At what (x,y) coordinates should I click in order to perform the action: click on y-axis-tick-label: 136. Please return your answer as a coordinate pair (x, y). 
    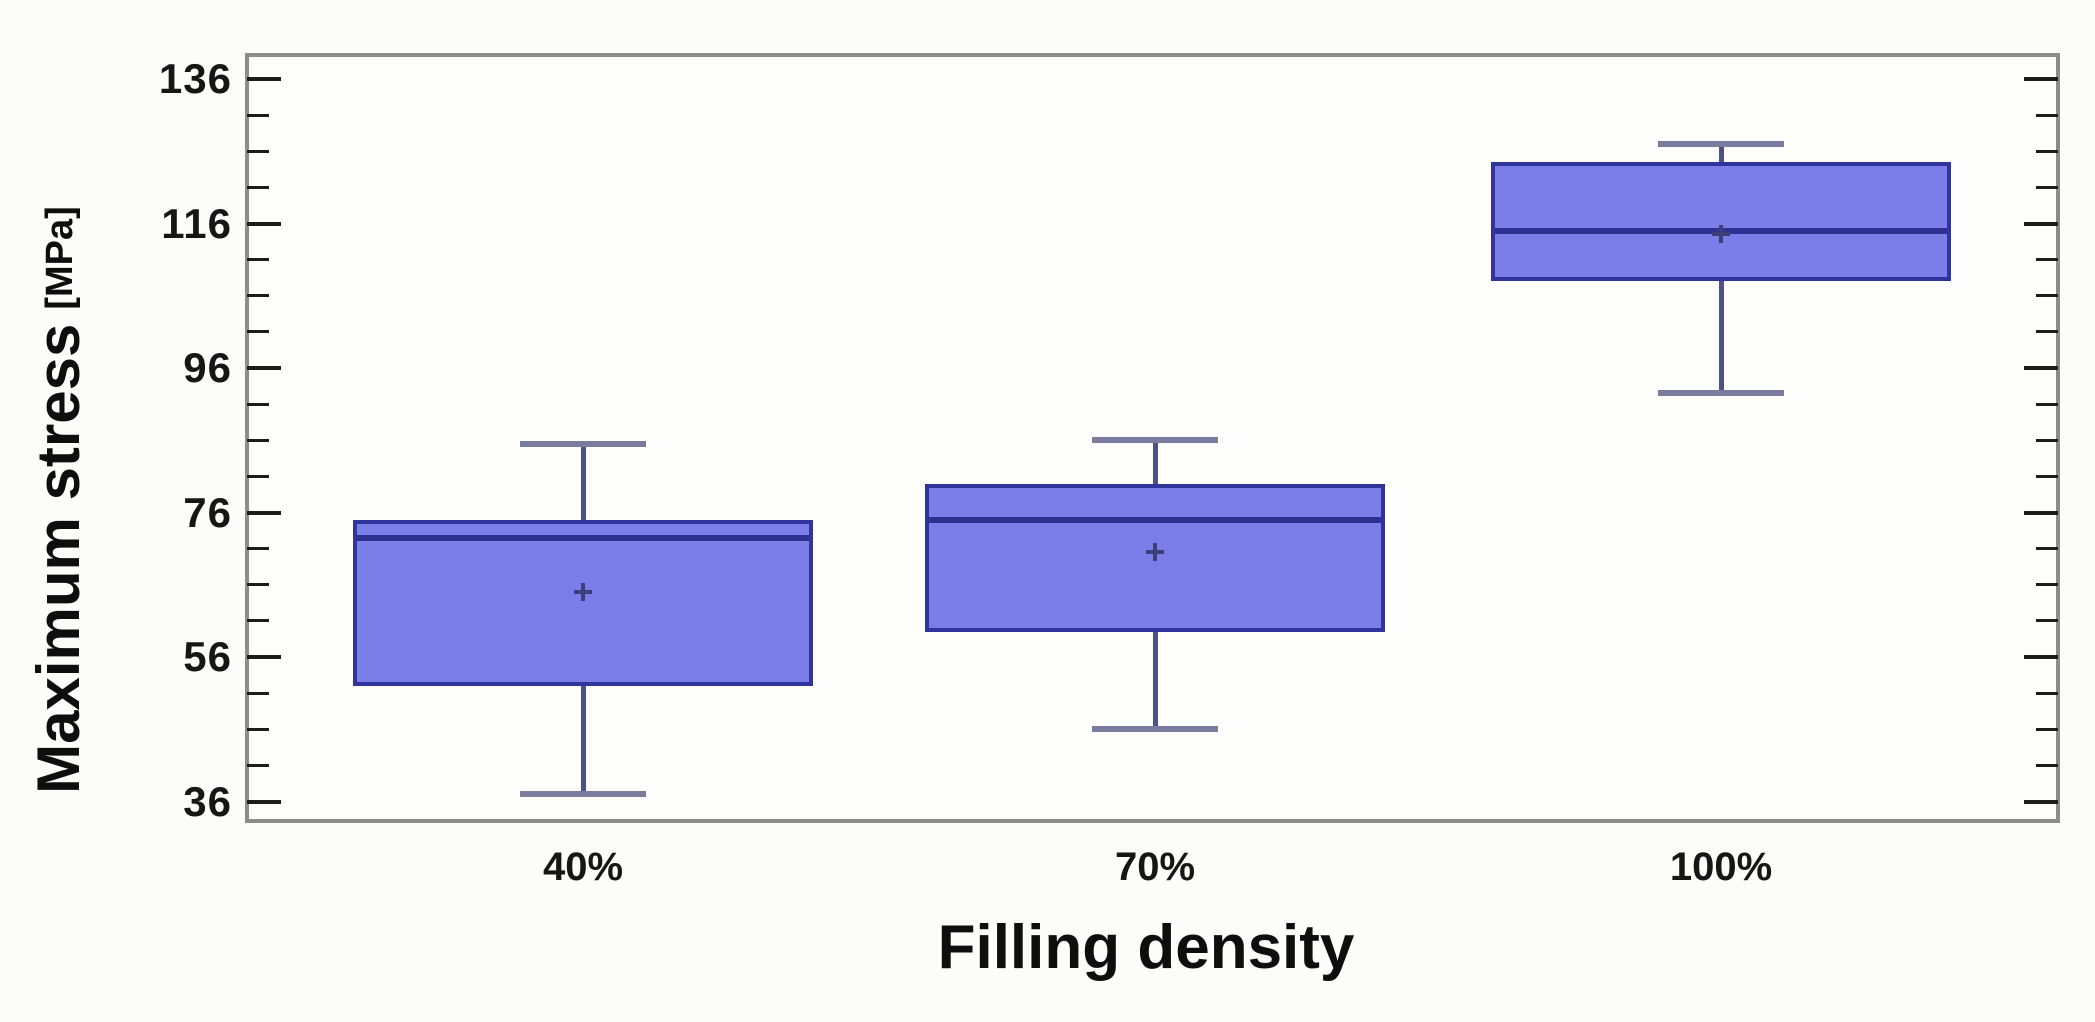
    Looking at the image, I should click on (195, 78).